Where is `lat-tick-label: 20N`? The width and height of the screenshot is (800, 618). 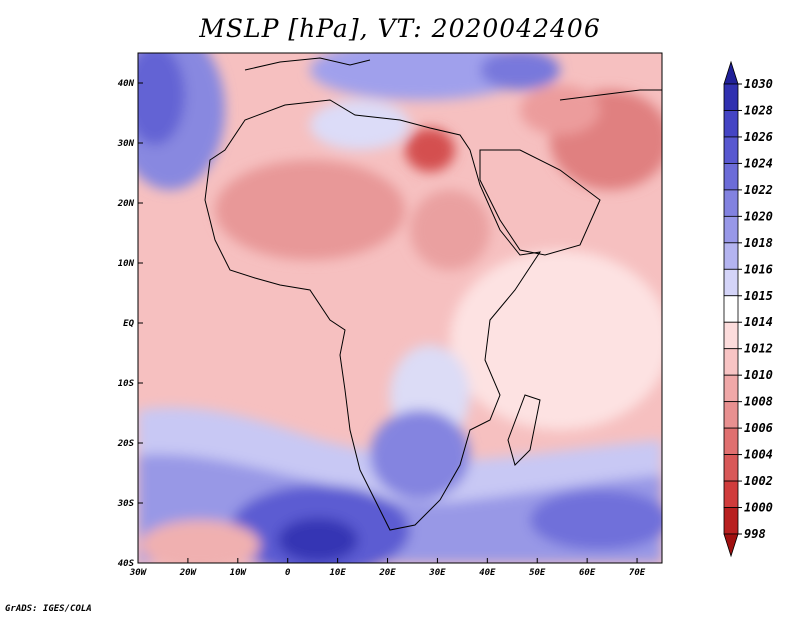 lat-tick-label: 20N is located at coordinates (126, 204).